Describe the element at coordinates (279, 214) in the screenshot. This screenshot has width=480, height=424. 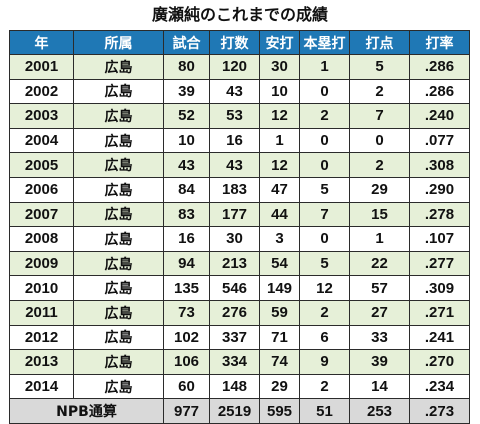
I see `cell-hits: 44` at that location.